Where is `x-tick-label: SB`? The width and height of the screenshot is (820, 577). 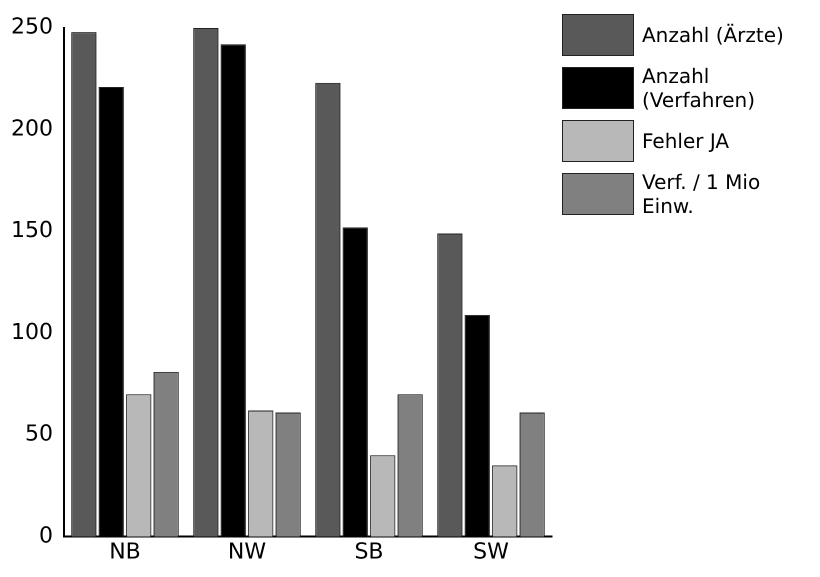 x-tick-label: SB is located at coordinates (369, 552).